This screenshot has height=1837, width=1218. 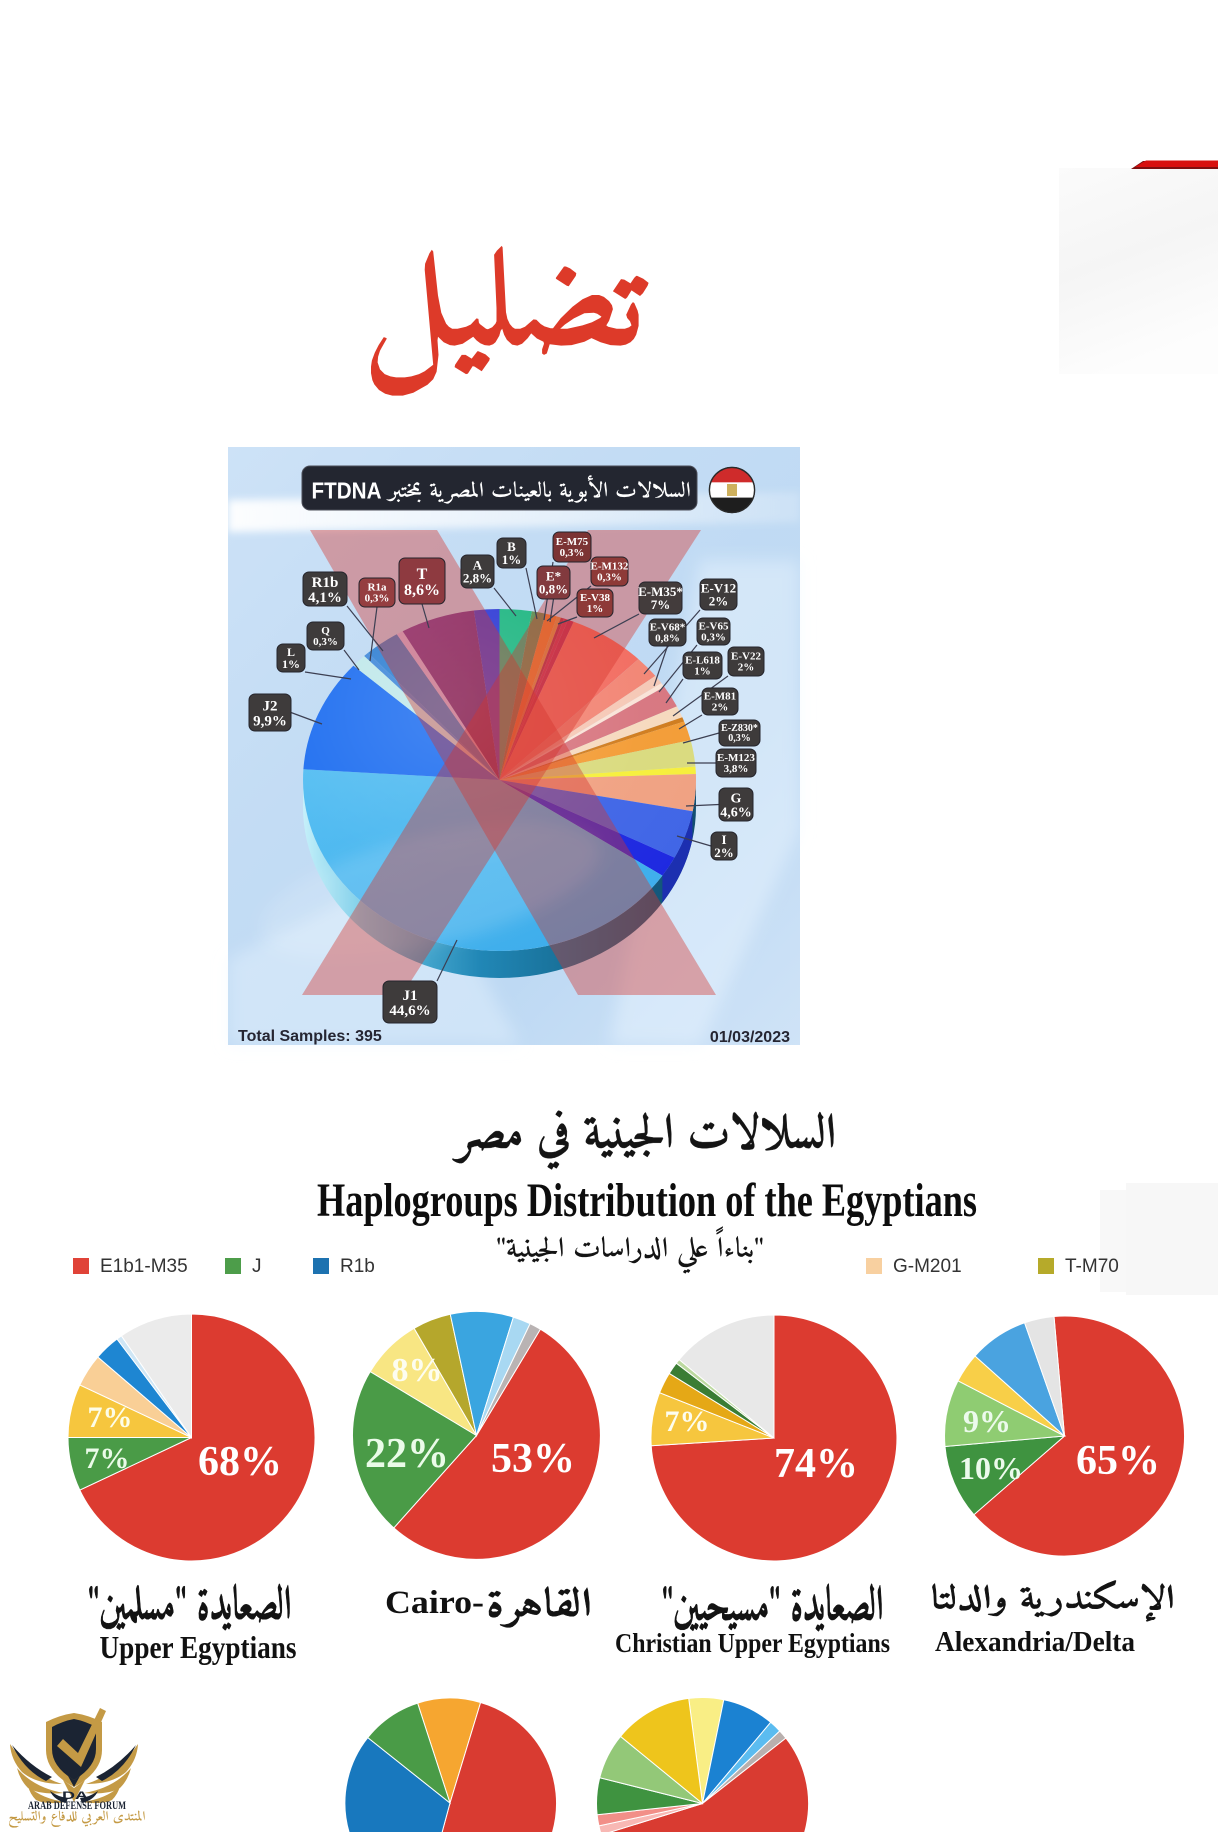 I want to click on svg-text: B, so click(x=511, y=546).